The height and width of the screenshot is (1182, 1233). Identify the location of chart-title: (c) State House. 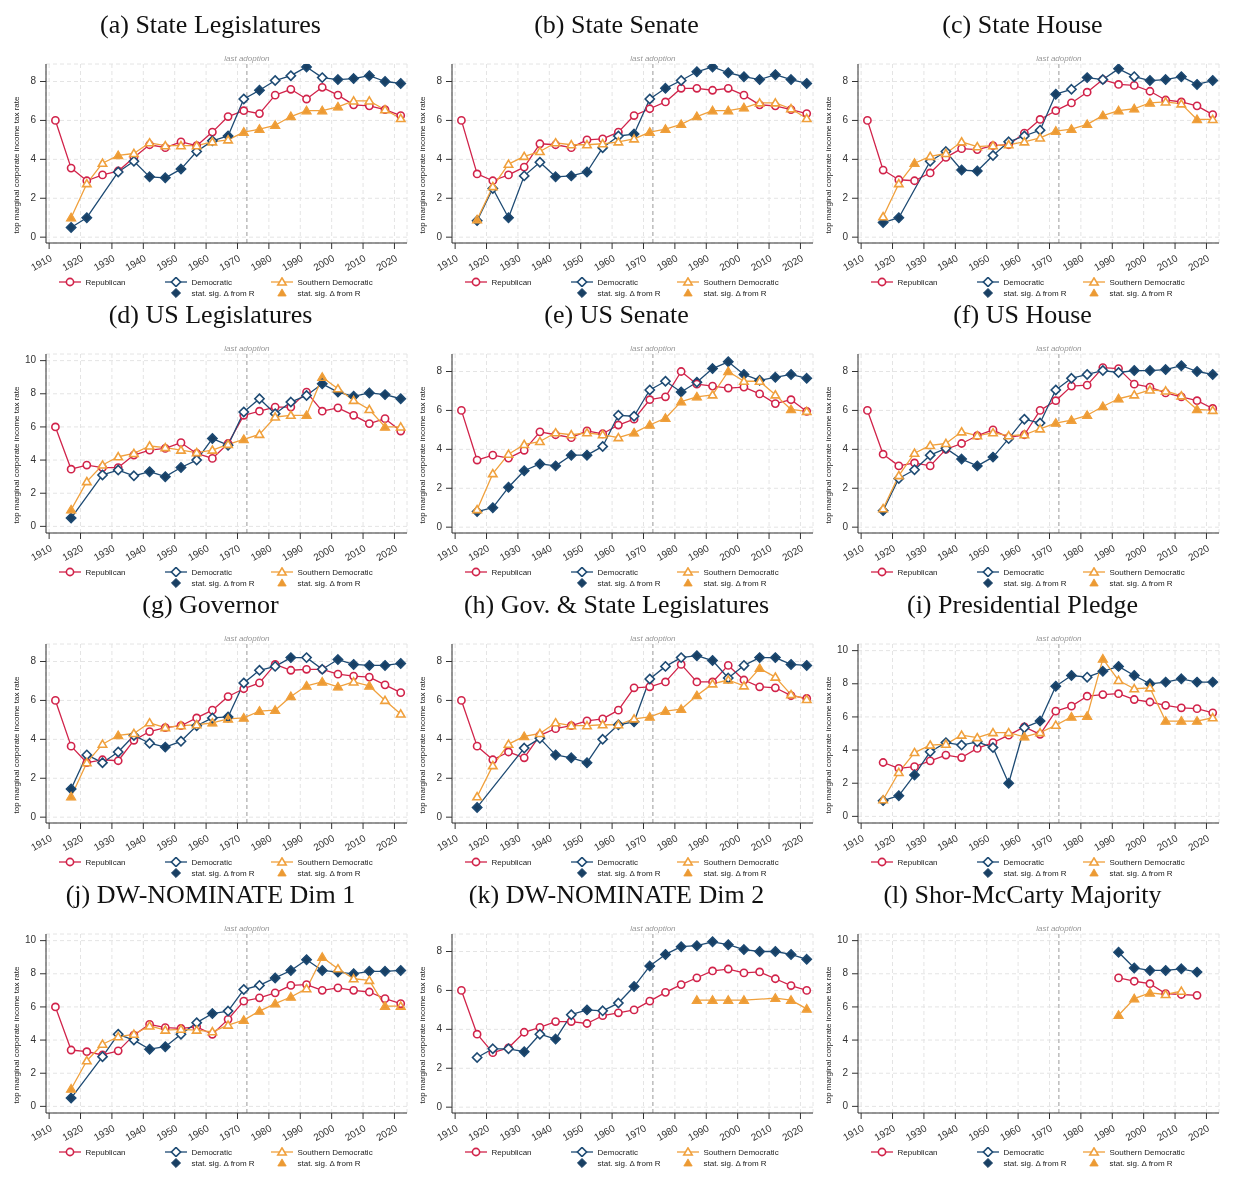
(1022, 25).